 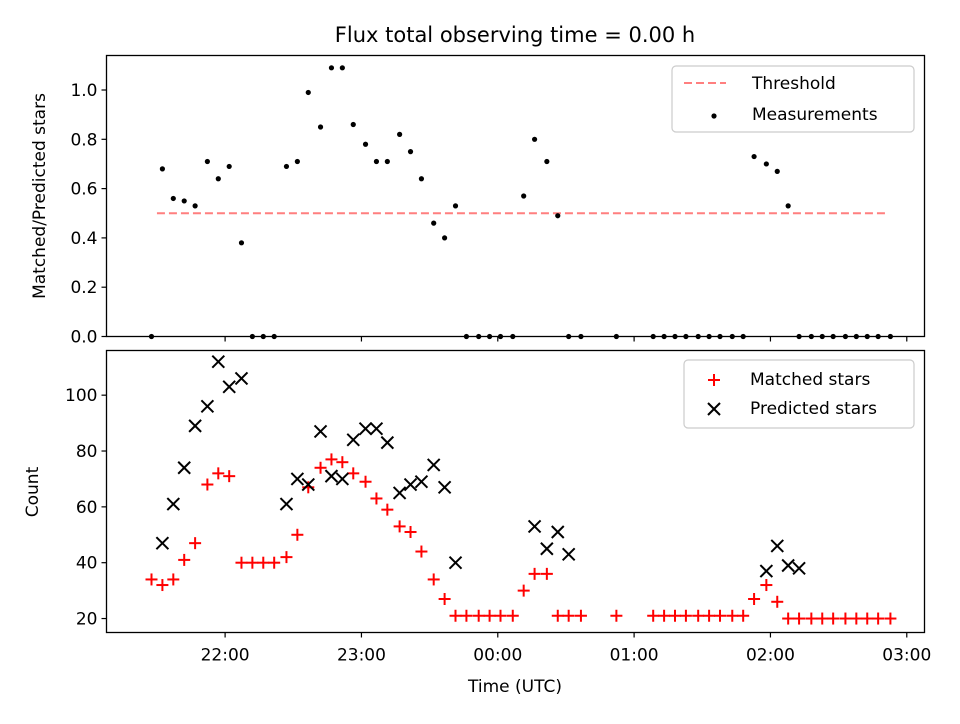 I want to click on bottom-y-axis-label: Count, so click(x=33, y=491).